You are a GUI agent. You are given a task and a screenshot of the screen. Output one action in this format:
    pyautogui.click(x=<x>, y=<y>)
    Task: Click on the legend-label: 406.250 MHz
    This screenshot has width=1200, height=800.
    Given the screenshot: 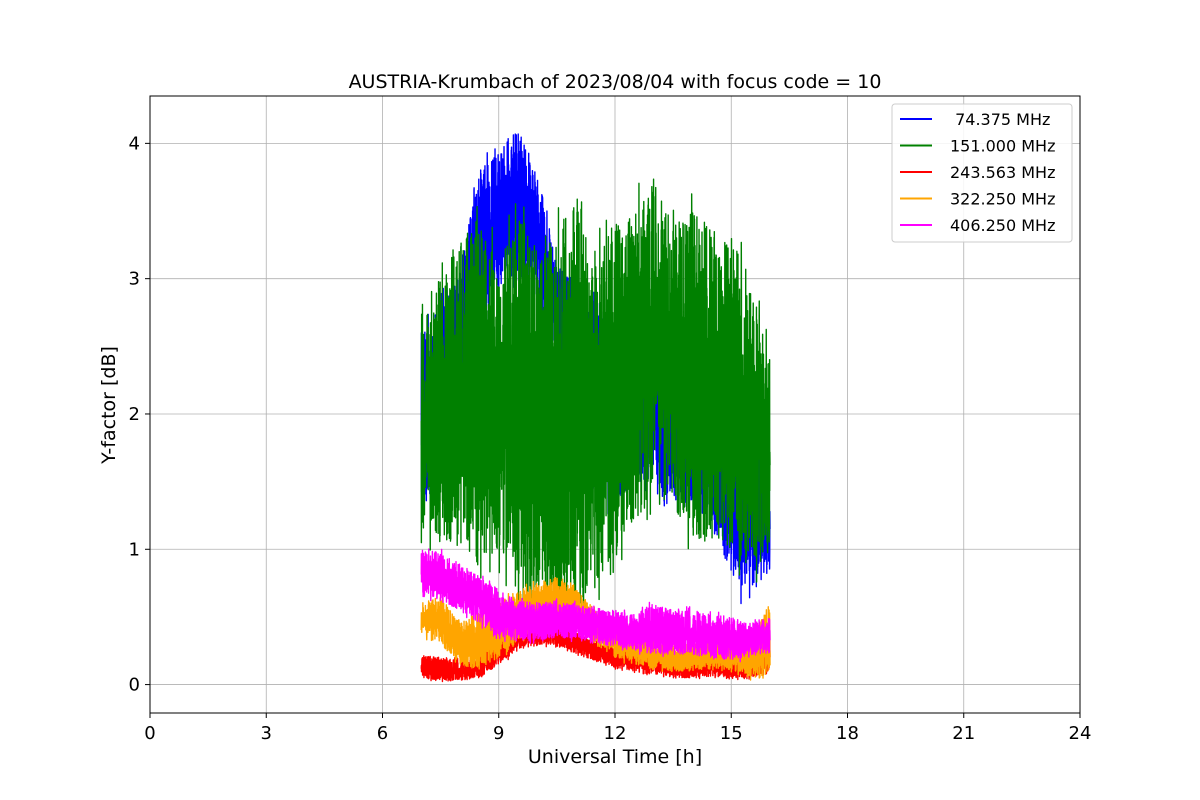 What is the action you would take?
    pyautogui.click(x=1002, y=225)
    